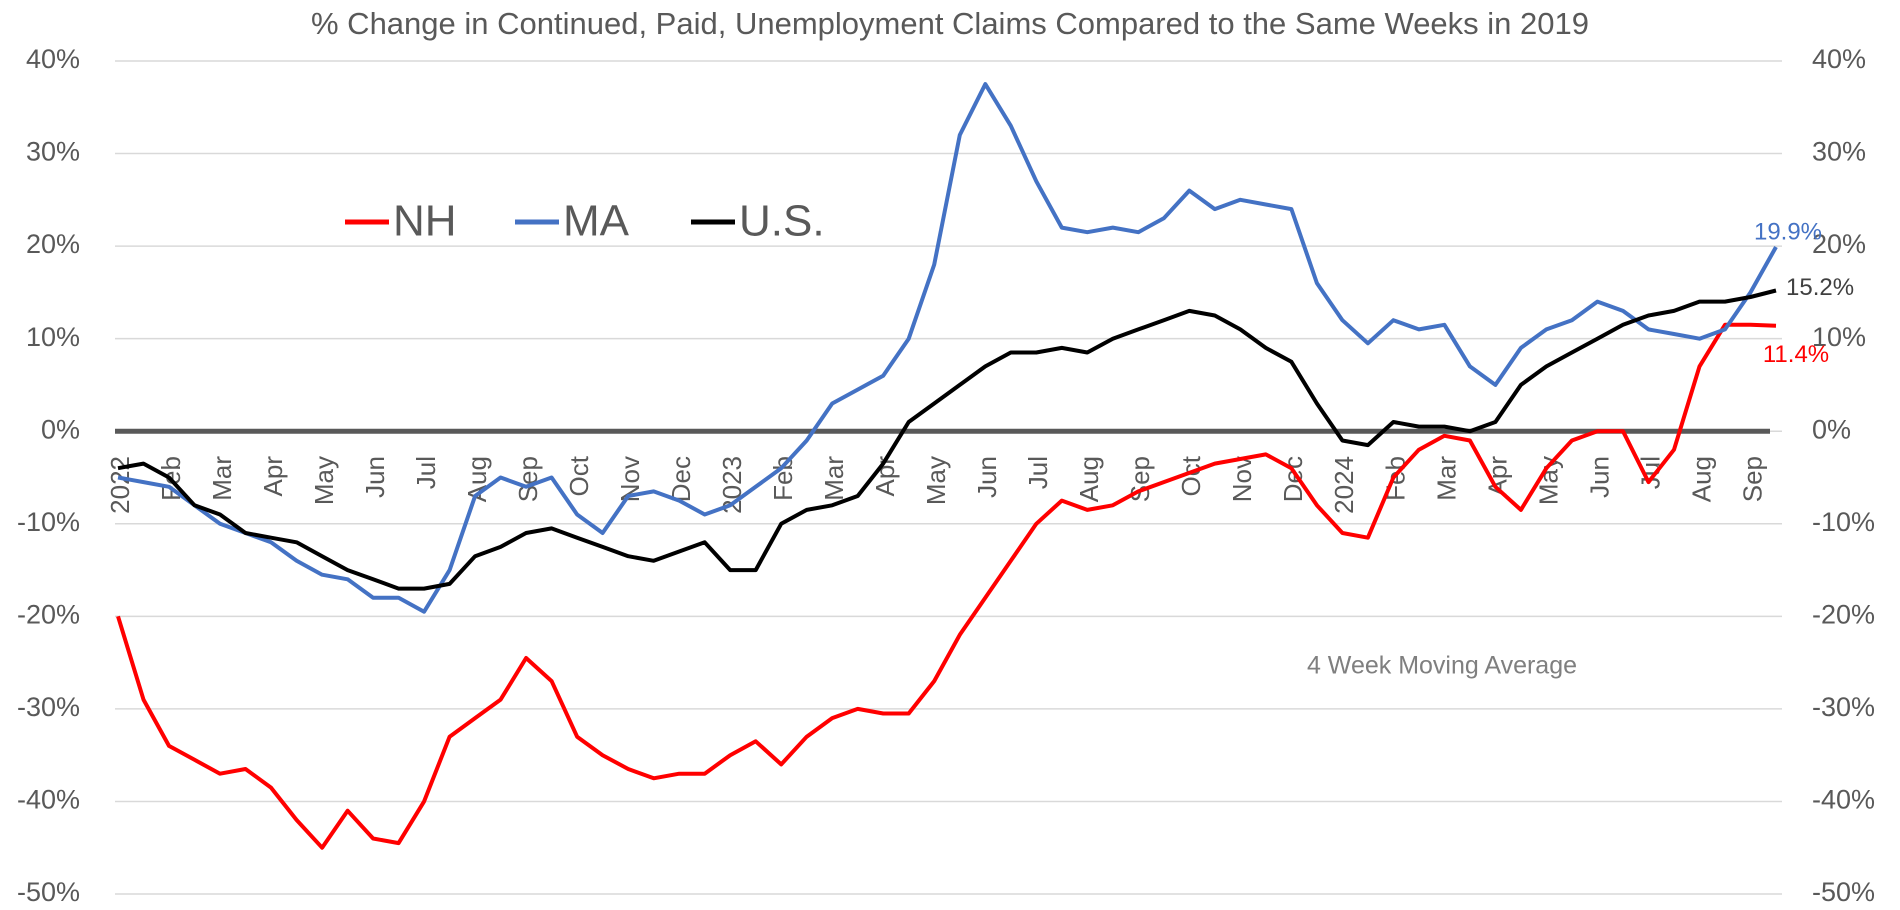  I want to click on x-tick-label: Nov, so click(1242, 479).